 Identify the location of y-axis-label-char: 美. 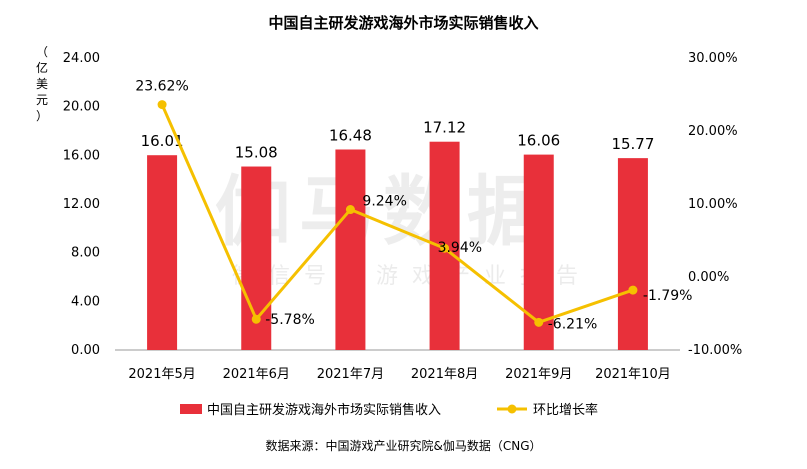
(41, 84).